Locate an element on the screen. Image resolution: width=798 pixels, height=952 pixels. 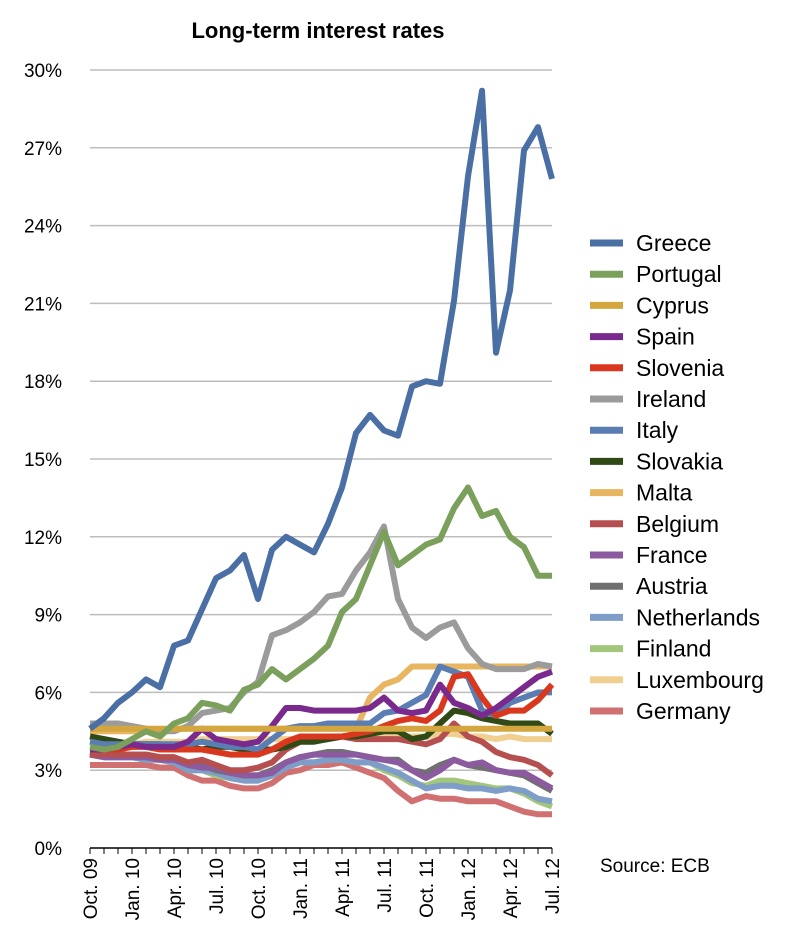
legend-label: Portugal is located at coordinates (679, 274).